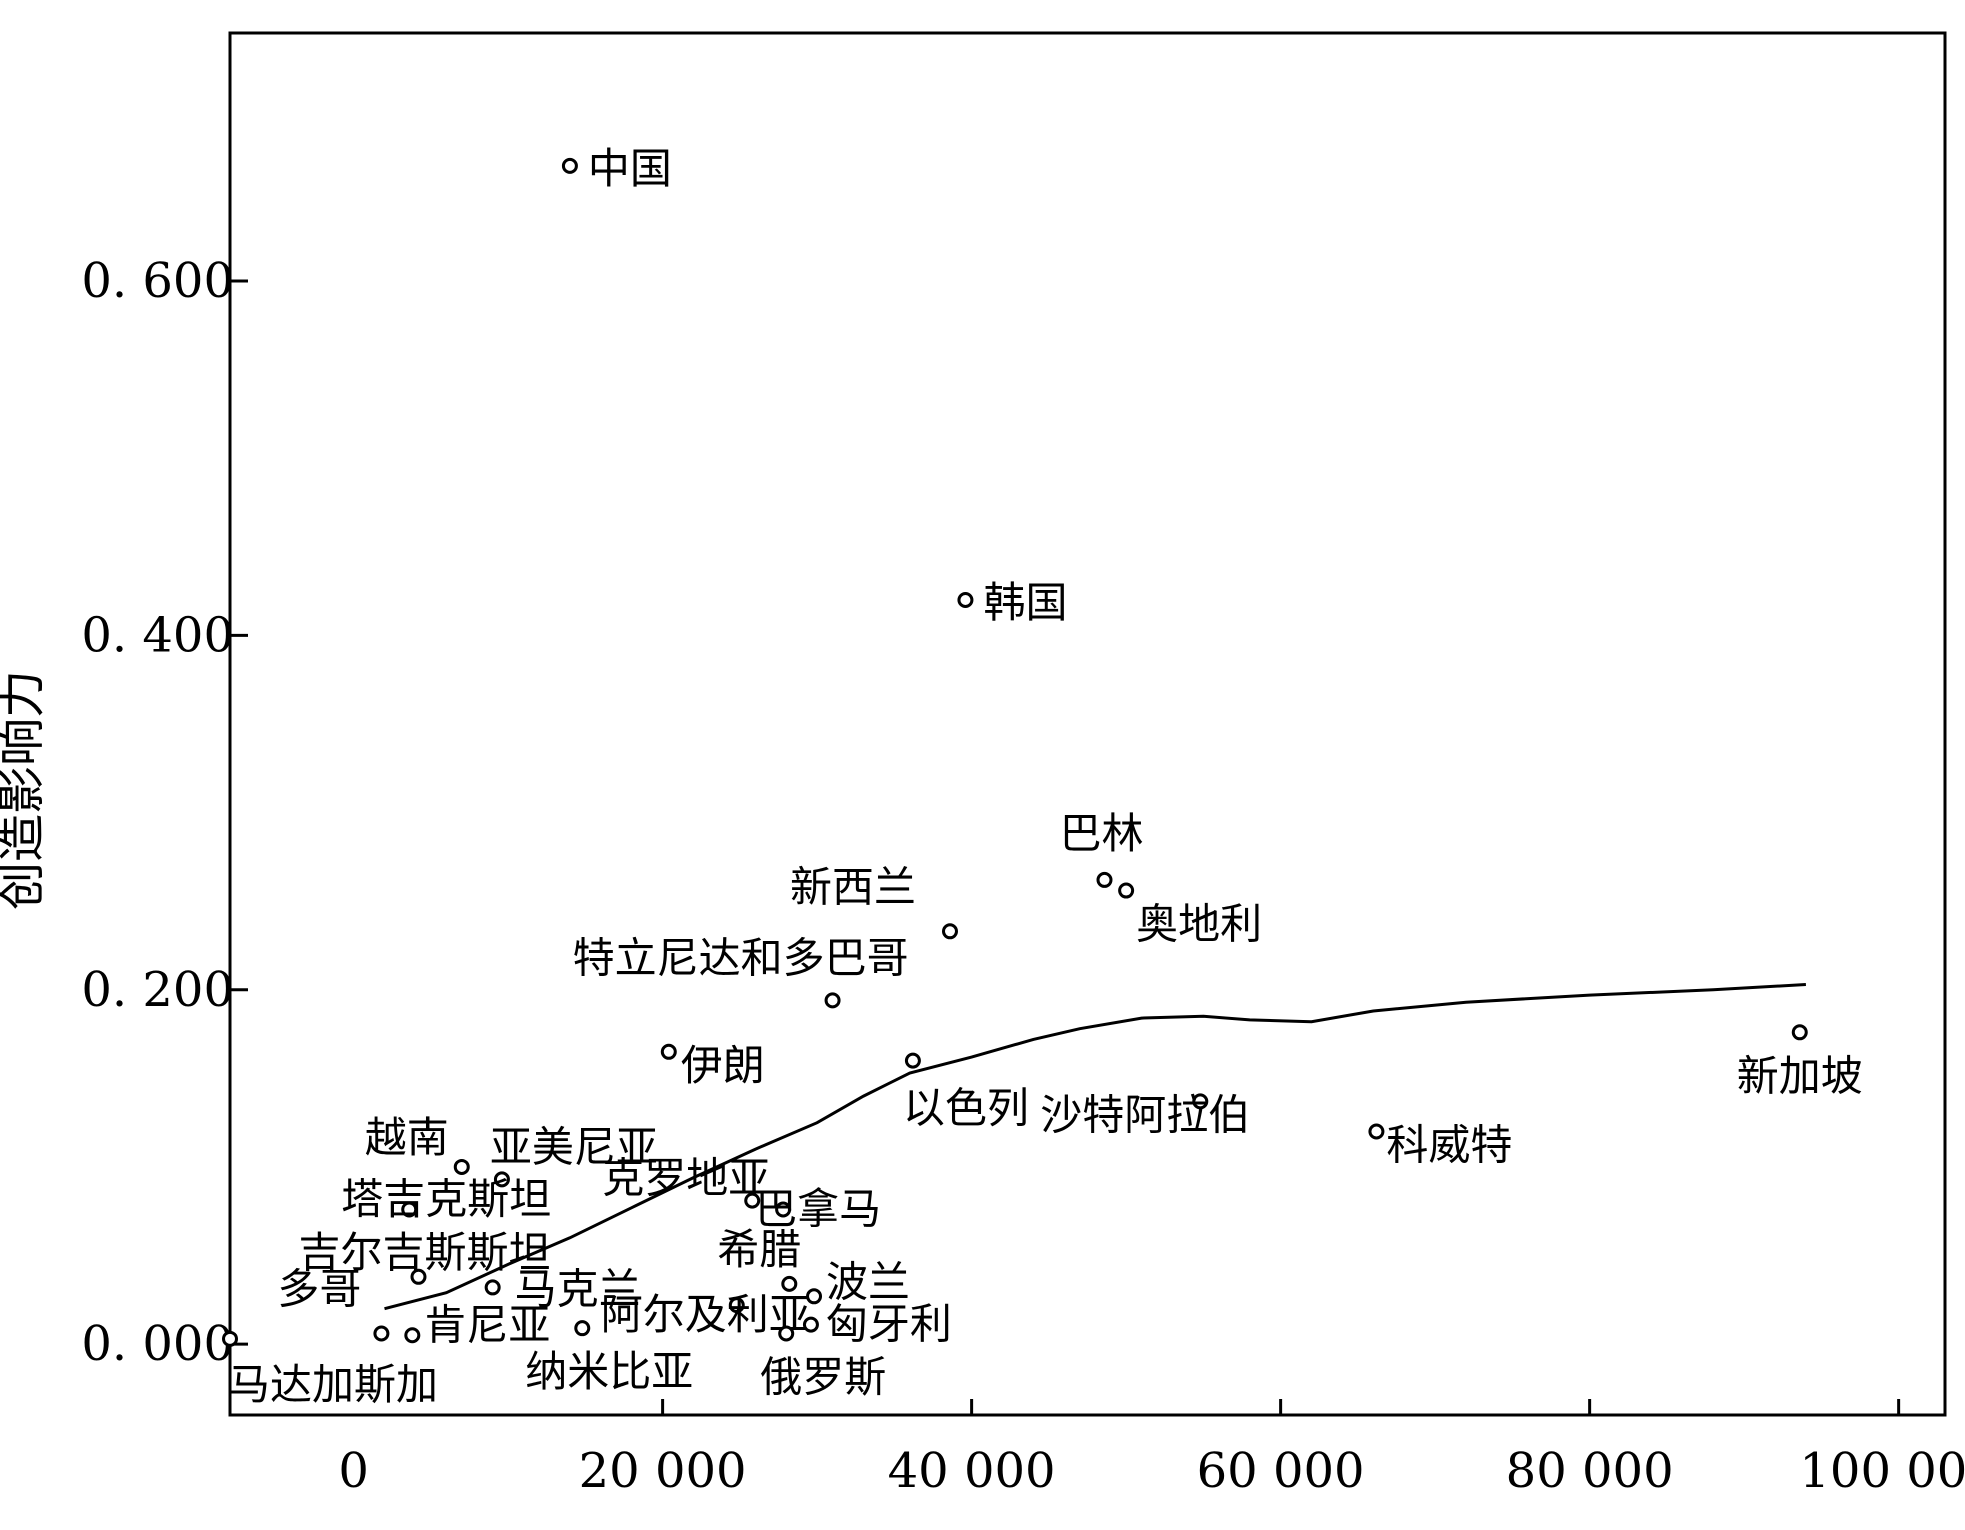 The width and height of the screenshot is (1965, 1530). I want to click on y-axis-title: 创造影响力, so click(25, 790).